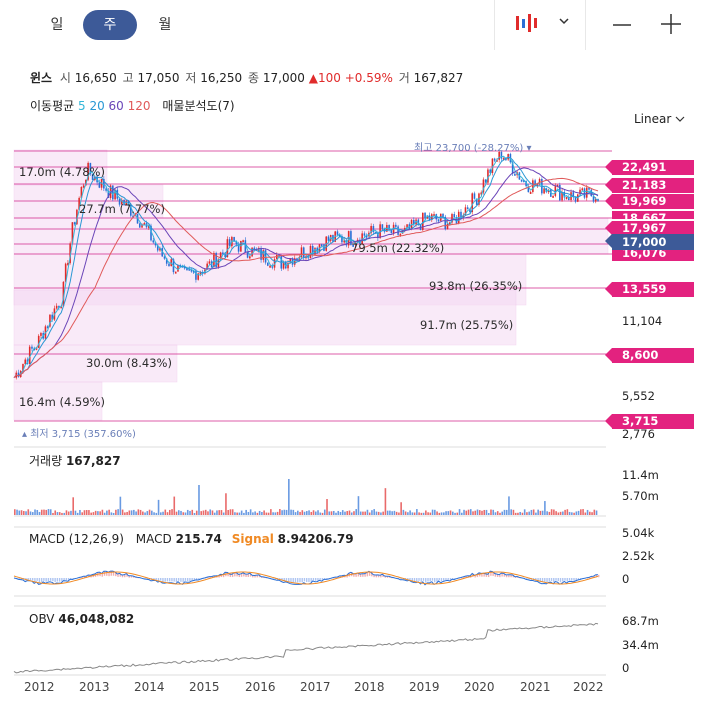  I want to click on close-value: 17,000, so click(283, 78).